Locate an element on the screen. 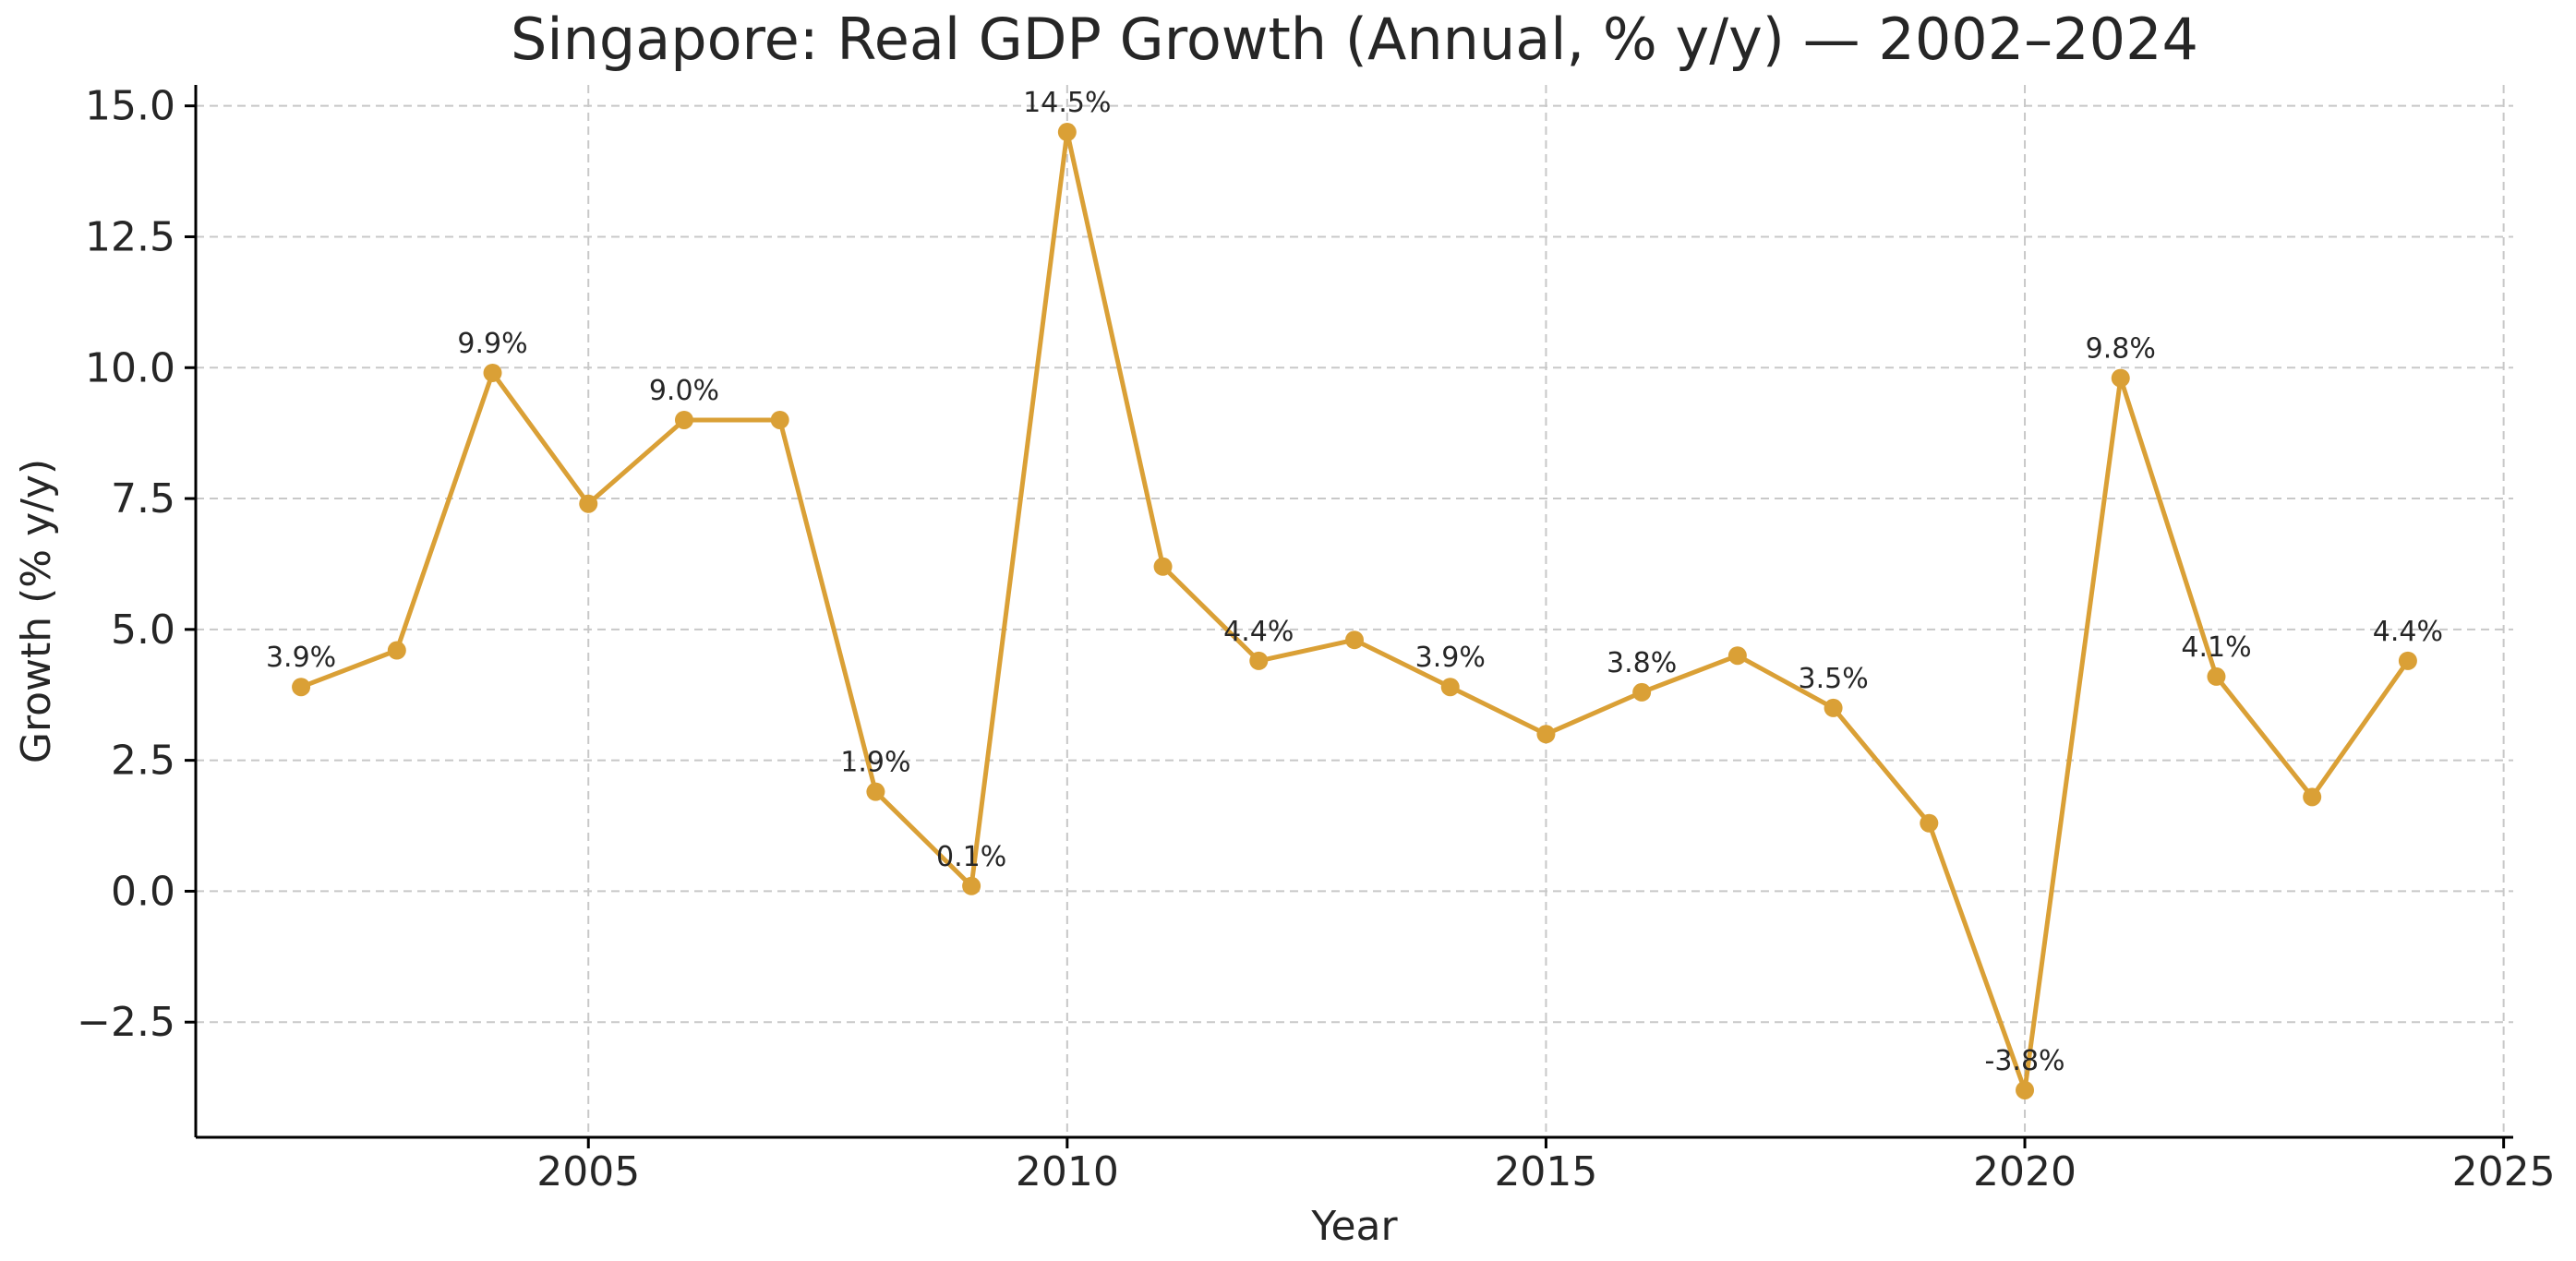 This screenshot has width=2576, height=1261. x-tick-label: 2015 is located at coordinates (1545, 1171).